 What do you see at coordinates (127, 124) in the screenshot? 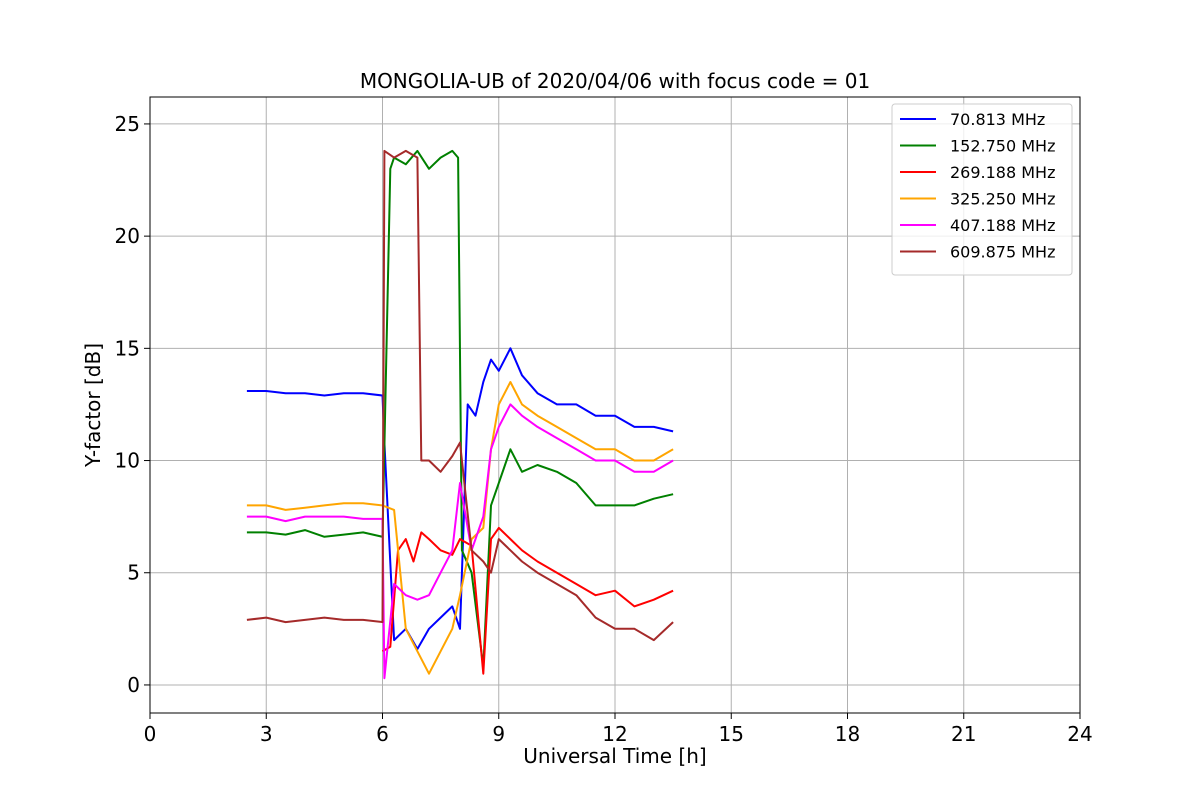
I see `y-tick-label: 25` at bounding box center [127, 124].